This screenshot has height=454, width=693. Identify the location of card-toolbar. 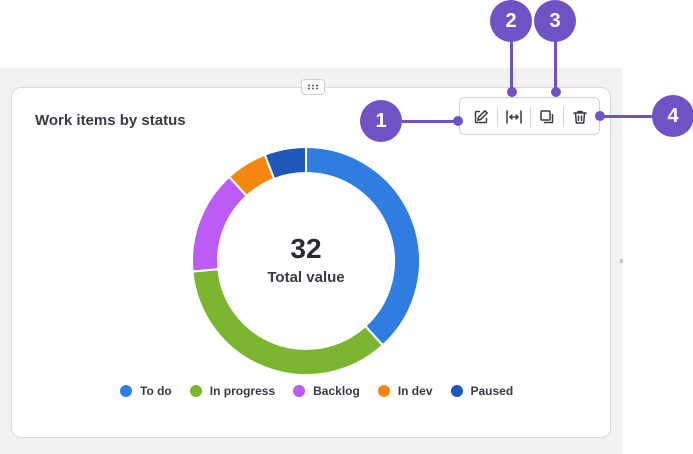
(529, 116).